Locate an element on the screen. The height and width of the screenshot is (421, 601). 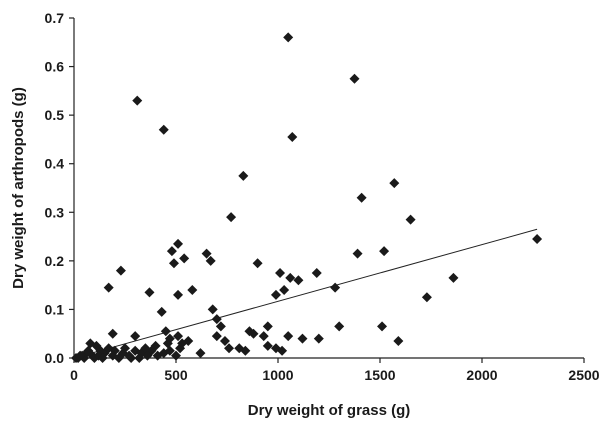
y-axis-title: Dry weight of arthropods (g) is located at coordinates (18, 188).